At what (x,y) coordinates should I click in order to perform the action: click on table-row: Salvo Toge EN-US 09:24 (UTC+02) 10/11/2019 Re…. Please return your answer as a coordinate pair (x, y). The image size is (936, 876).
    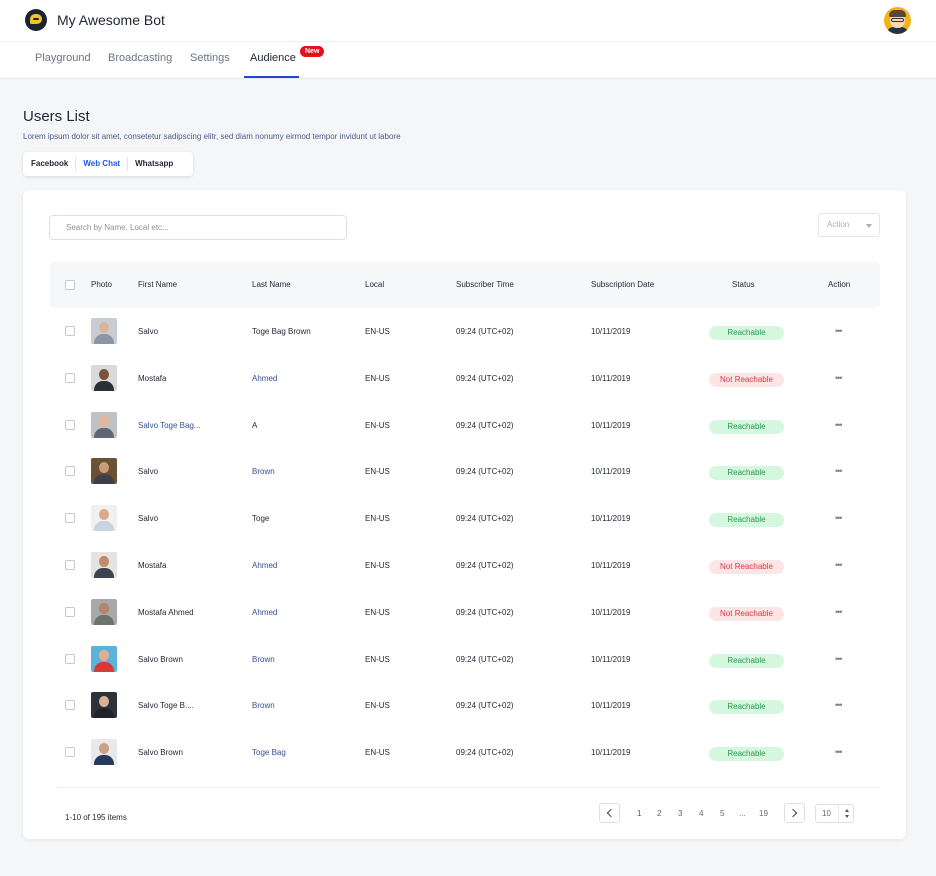
    Looking at the image, I should click on (465, 518).